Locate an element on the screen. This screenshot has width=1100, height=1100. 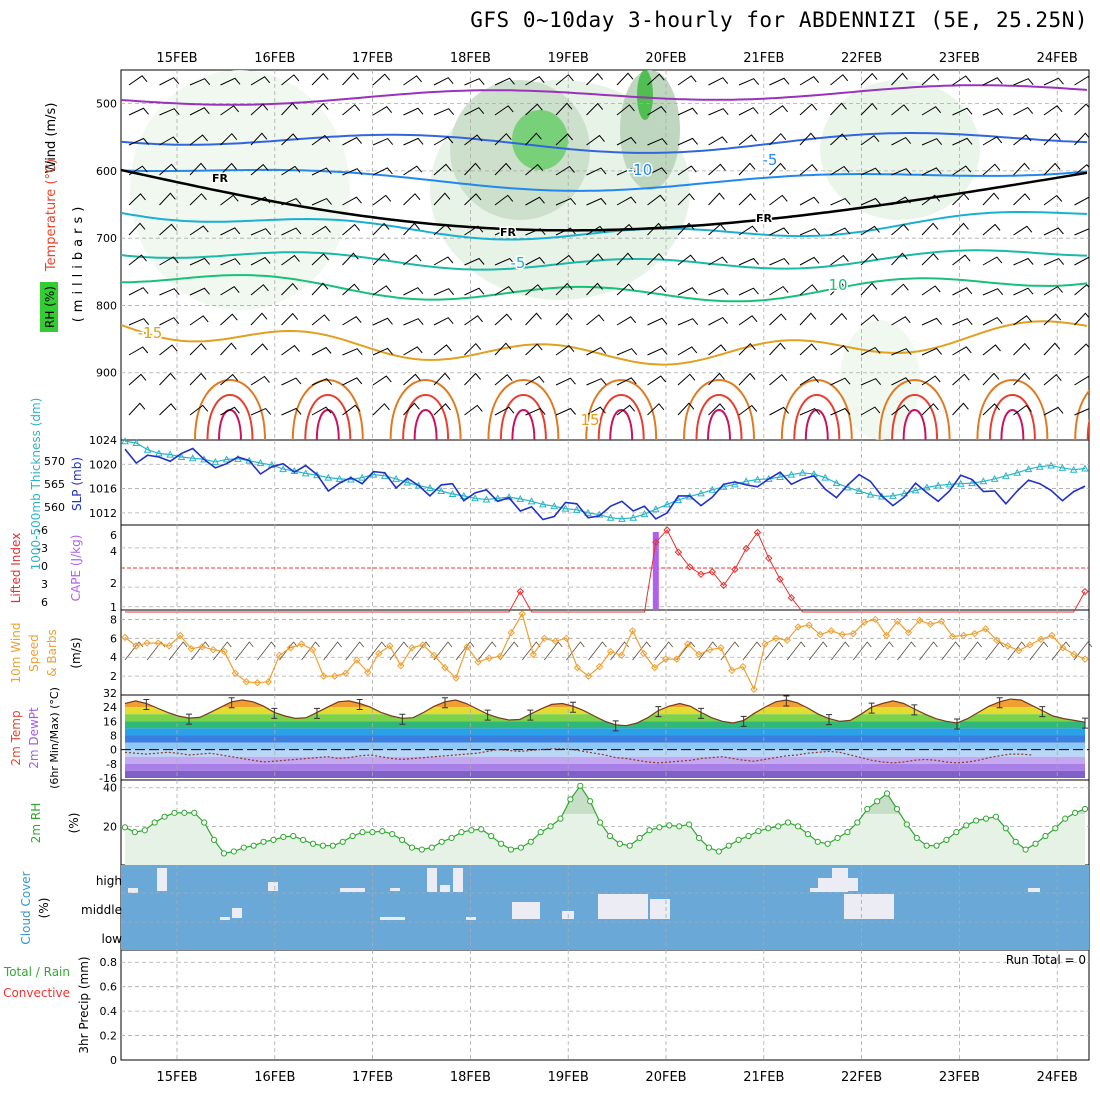
y-tick-label: 0.2 is located at coordinates (109, 1036).